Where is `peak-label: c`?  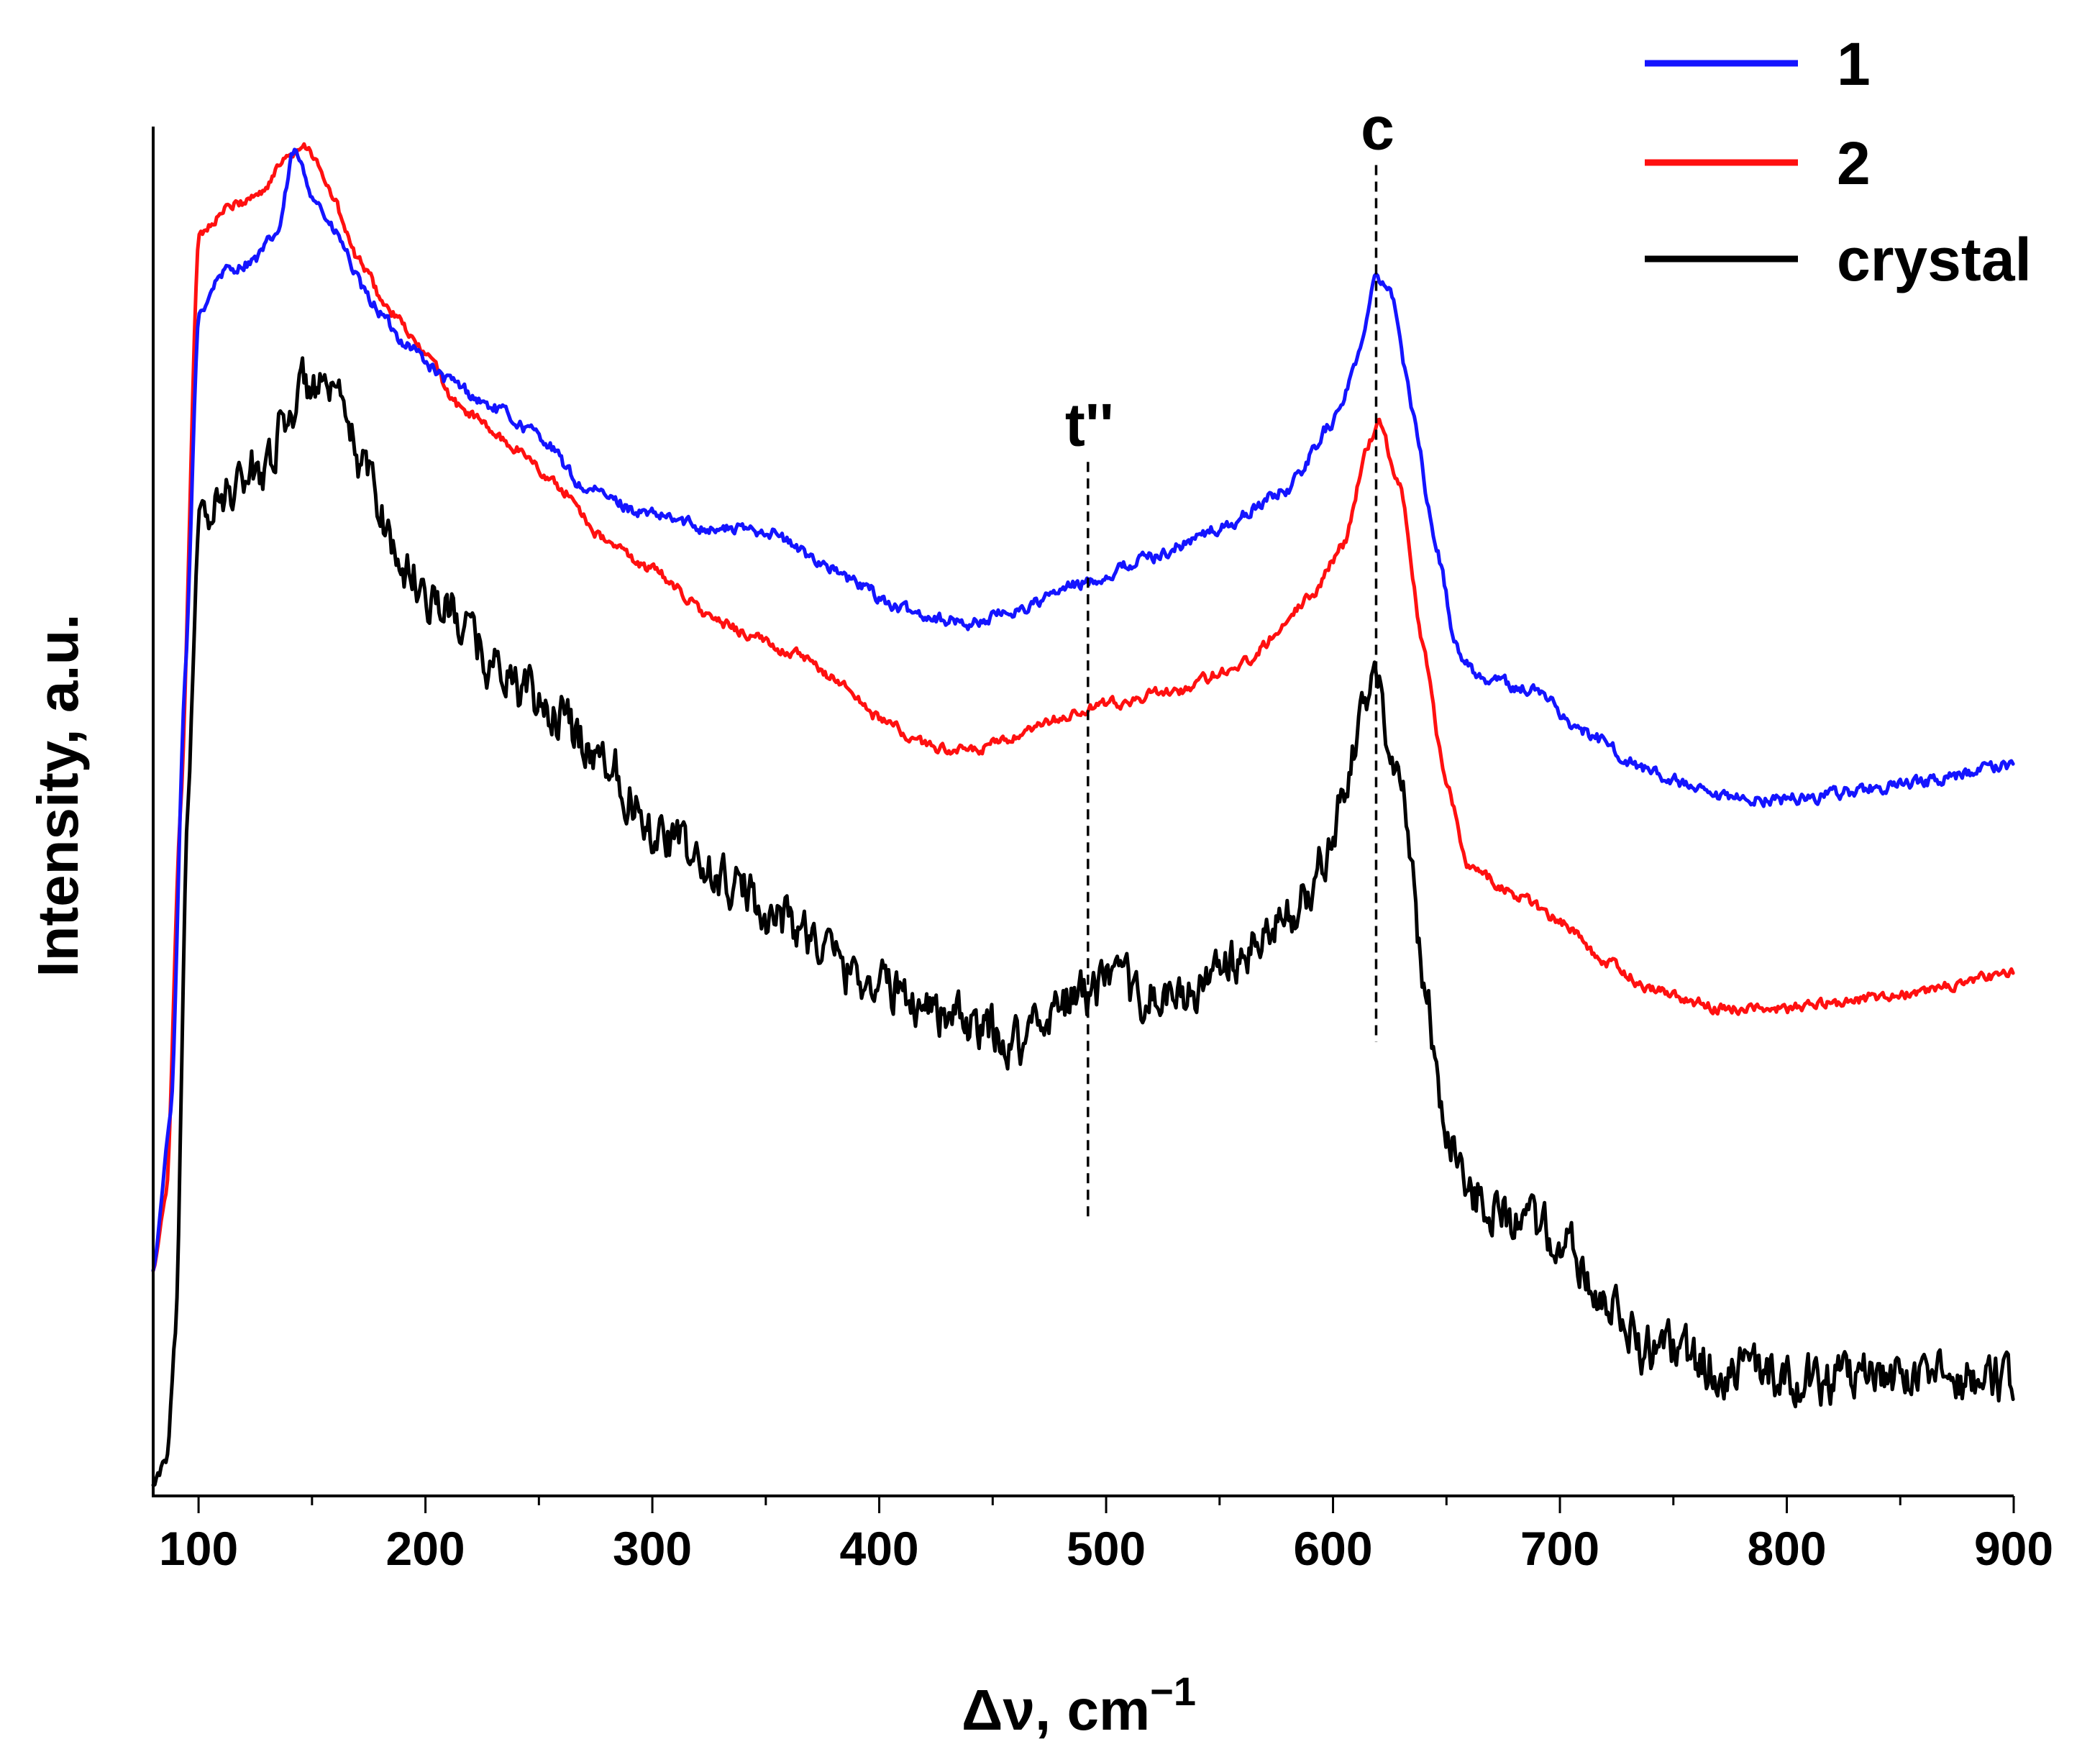 peak-label: c is located at coordinates (1377, 129).